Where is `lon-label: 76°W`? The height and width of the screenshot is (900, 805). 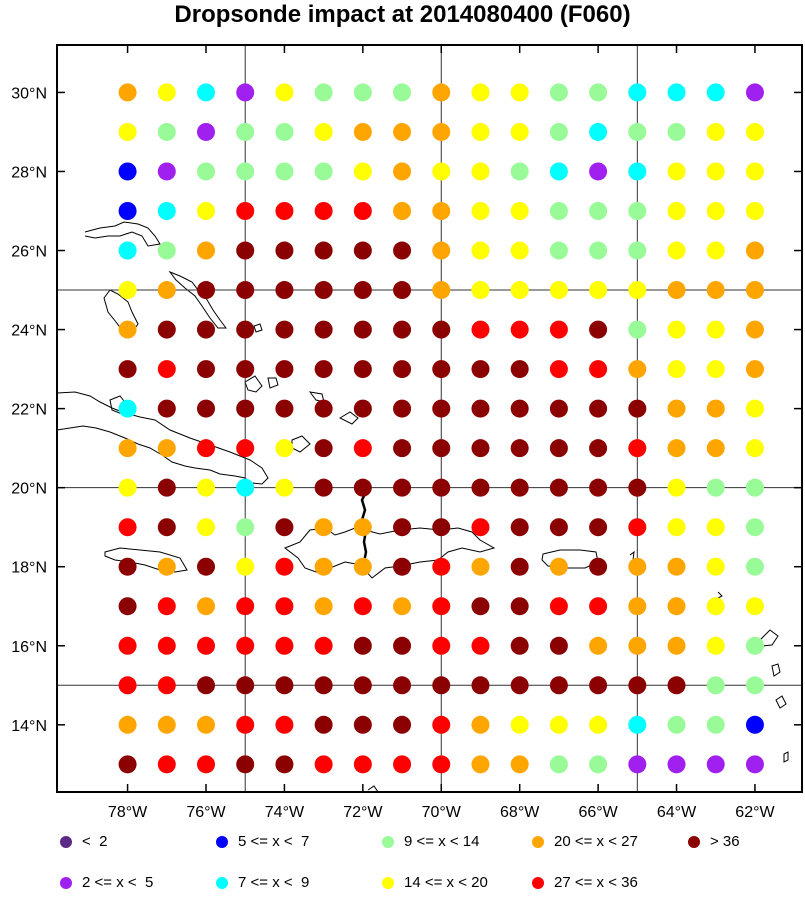 lon-label: 76°W is located at coordinates (206, 812).